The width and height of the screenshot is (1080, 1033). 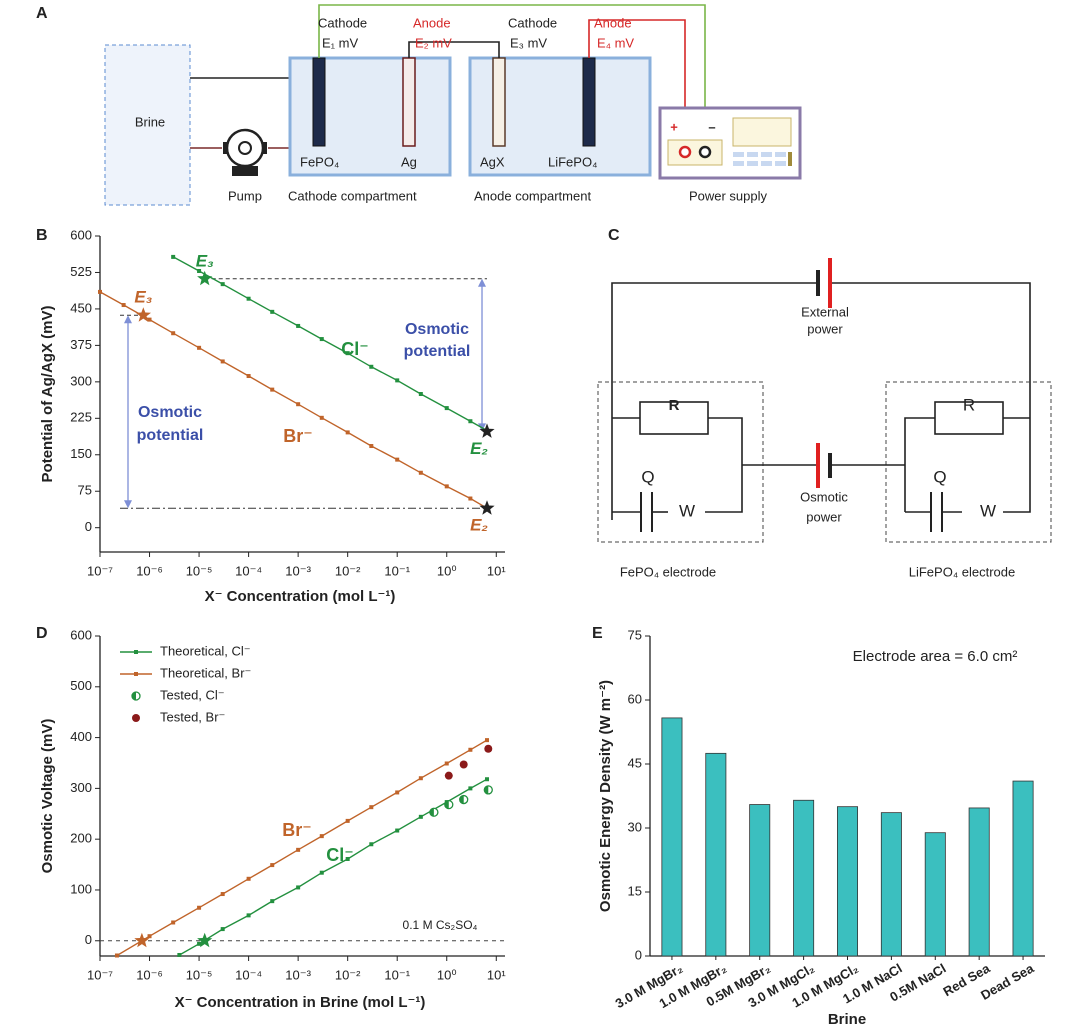 I want to click on y-tick-label: 0, so click(x=88, y=939).